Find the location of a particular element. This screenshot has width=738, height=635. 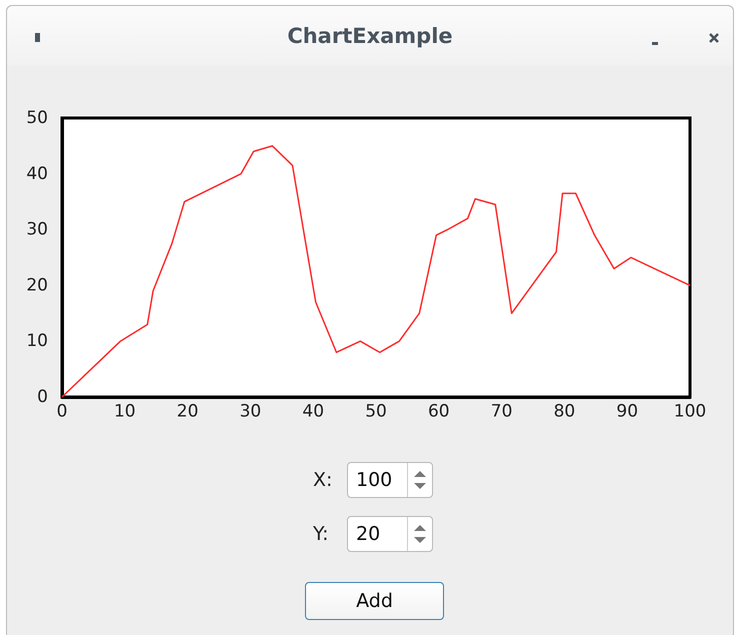

x-tick-label: 90 is located at coordinates (627, 412).